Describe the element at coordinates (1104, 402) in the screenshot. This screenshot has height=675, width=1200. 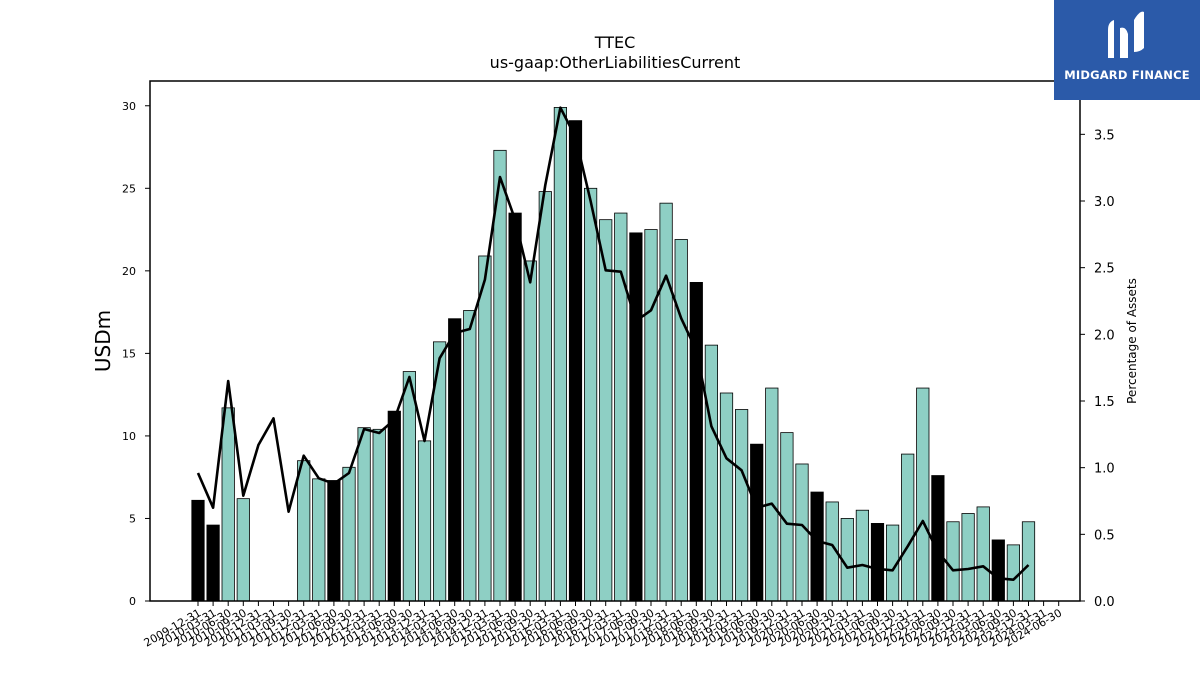
I see `y2-tick-label: 1.5` at that location.